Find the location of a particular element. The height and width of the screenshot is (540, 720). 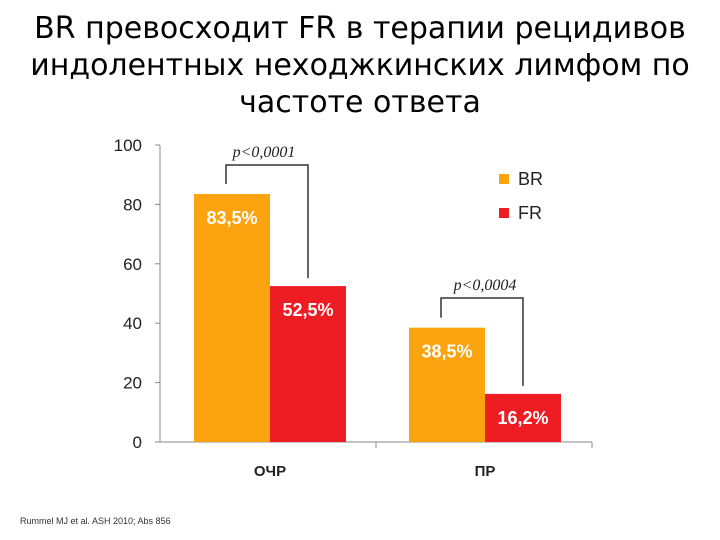

y-tick-label: 100 is located at coordinates (128, 145).